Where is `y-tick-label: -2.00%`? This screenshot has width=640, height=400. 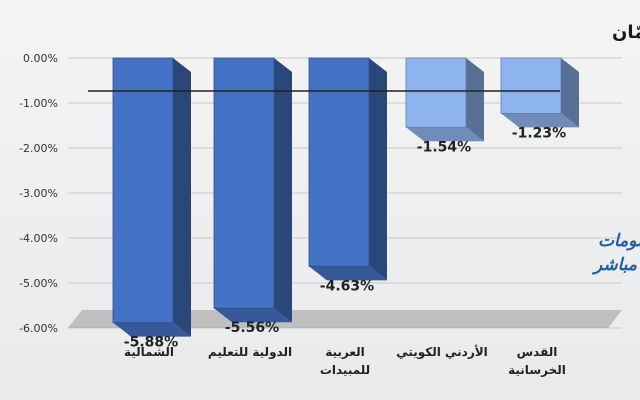
y-tick-label: -2.00% is located at coordinates (38, 148).